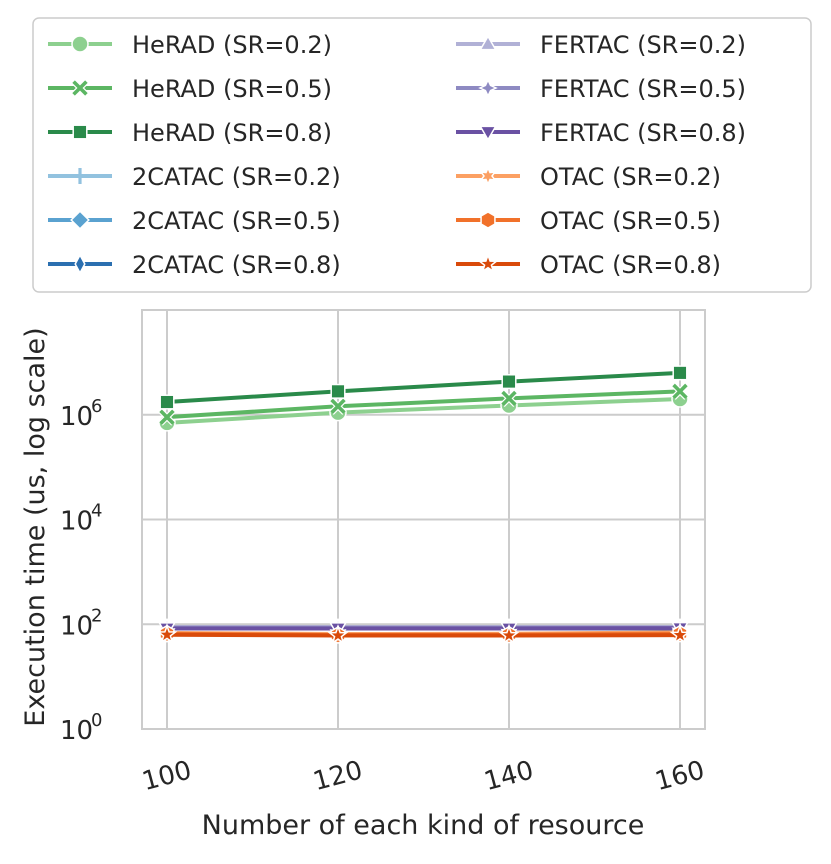 Image resolution: width=831 pixels, height=864 pixels. What do you see at coordinates (630, 221) in the screenshot?
I see `legend-label: OTAC (SR=0.5)` at bounding box center [630, 221].